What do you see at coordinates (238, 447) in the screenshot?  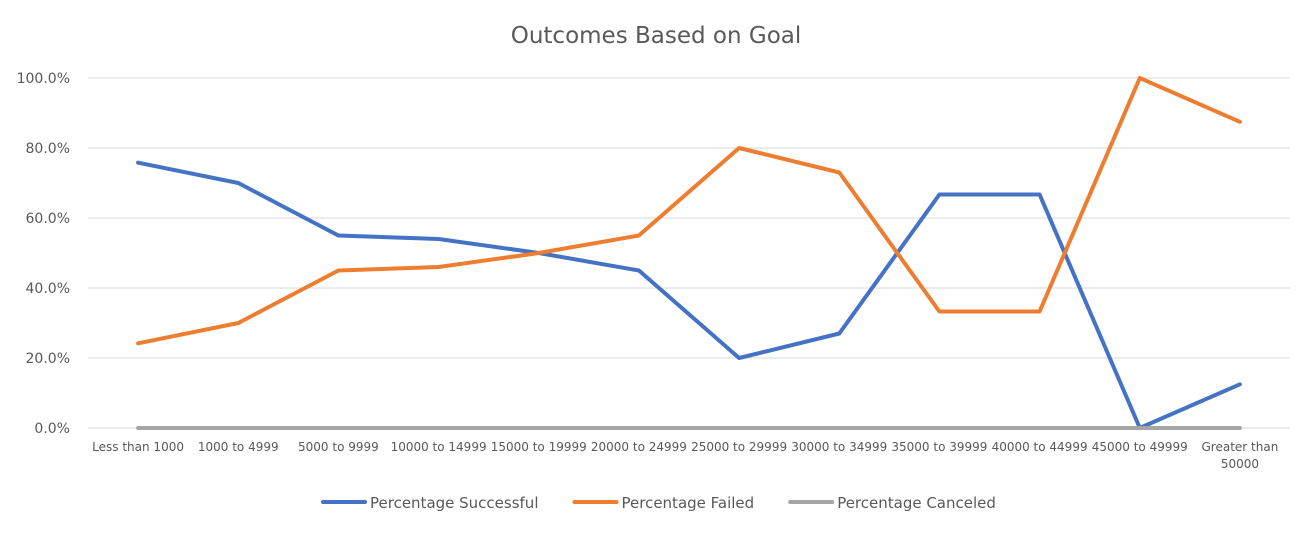 I see `x-tick-label: 1000 to 4999` at bounding box center [238, 447].